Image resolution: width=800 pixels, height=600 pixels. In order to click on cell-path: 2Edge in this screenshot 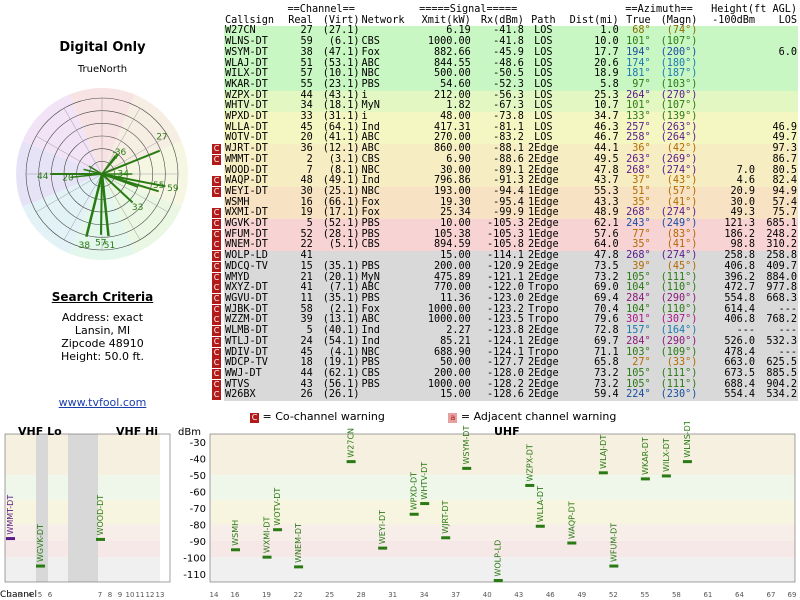, I will do `click(543, 224)`.